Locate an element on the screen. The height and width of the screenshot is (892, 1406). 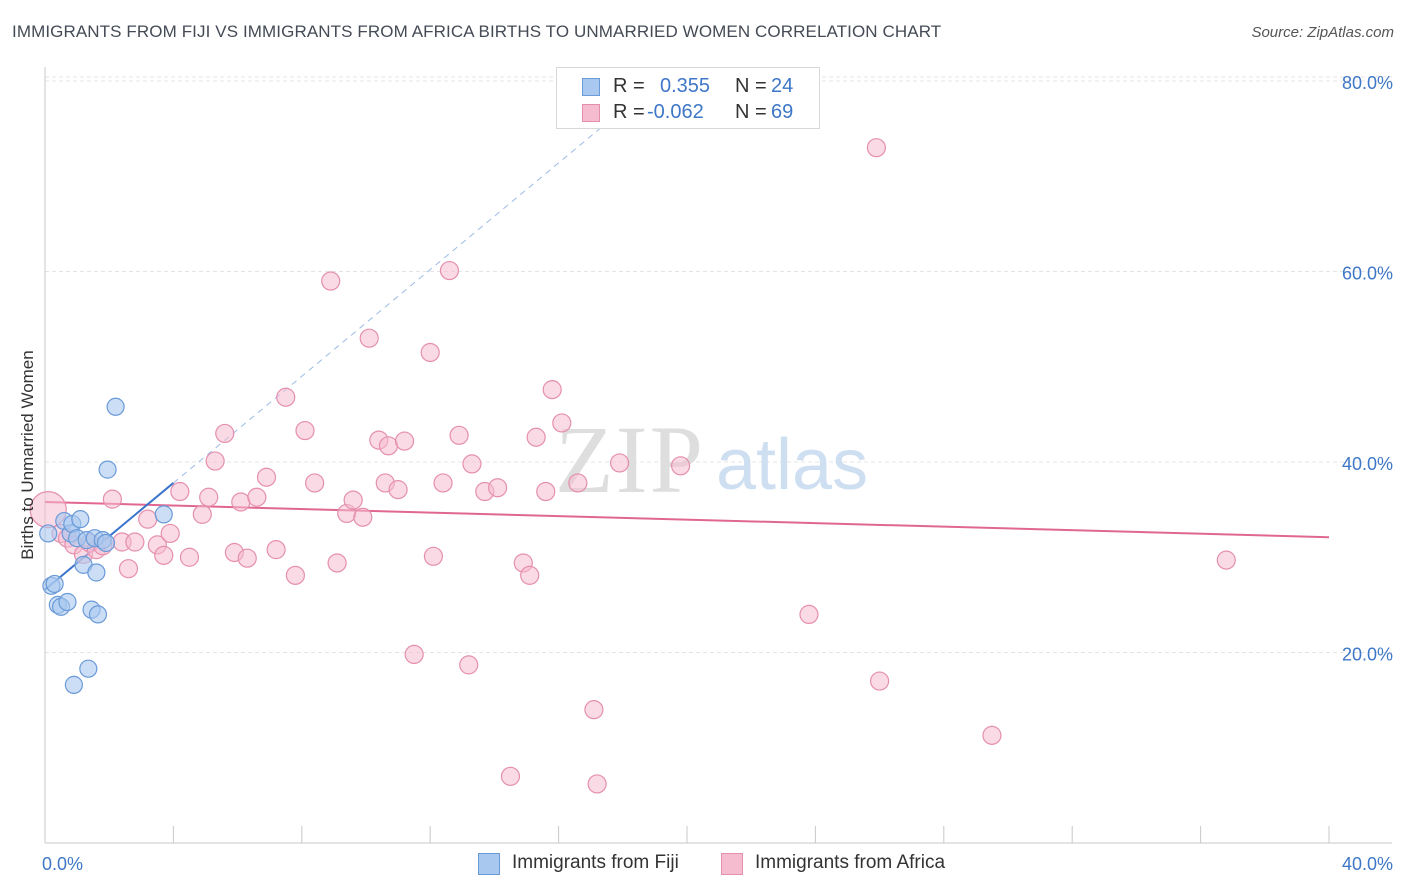
fiji-trendline-extension is located at coordinates (398, 296).